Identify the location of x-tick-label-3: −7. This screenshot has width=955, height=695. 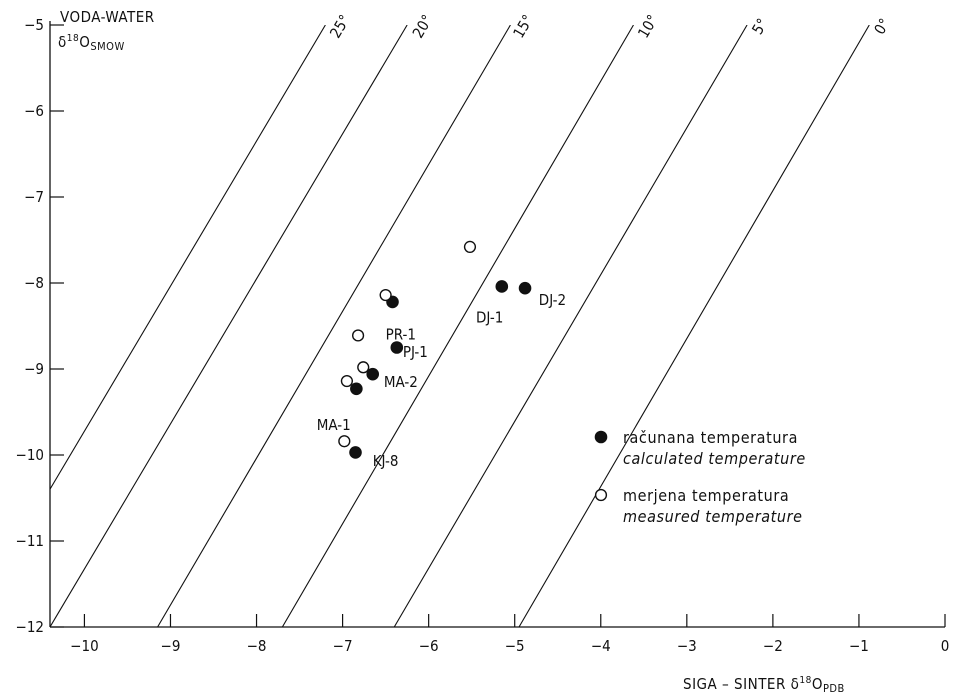
(343, 646).